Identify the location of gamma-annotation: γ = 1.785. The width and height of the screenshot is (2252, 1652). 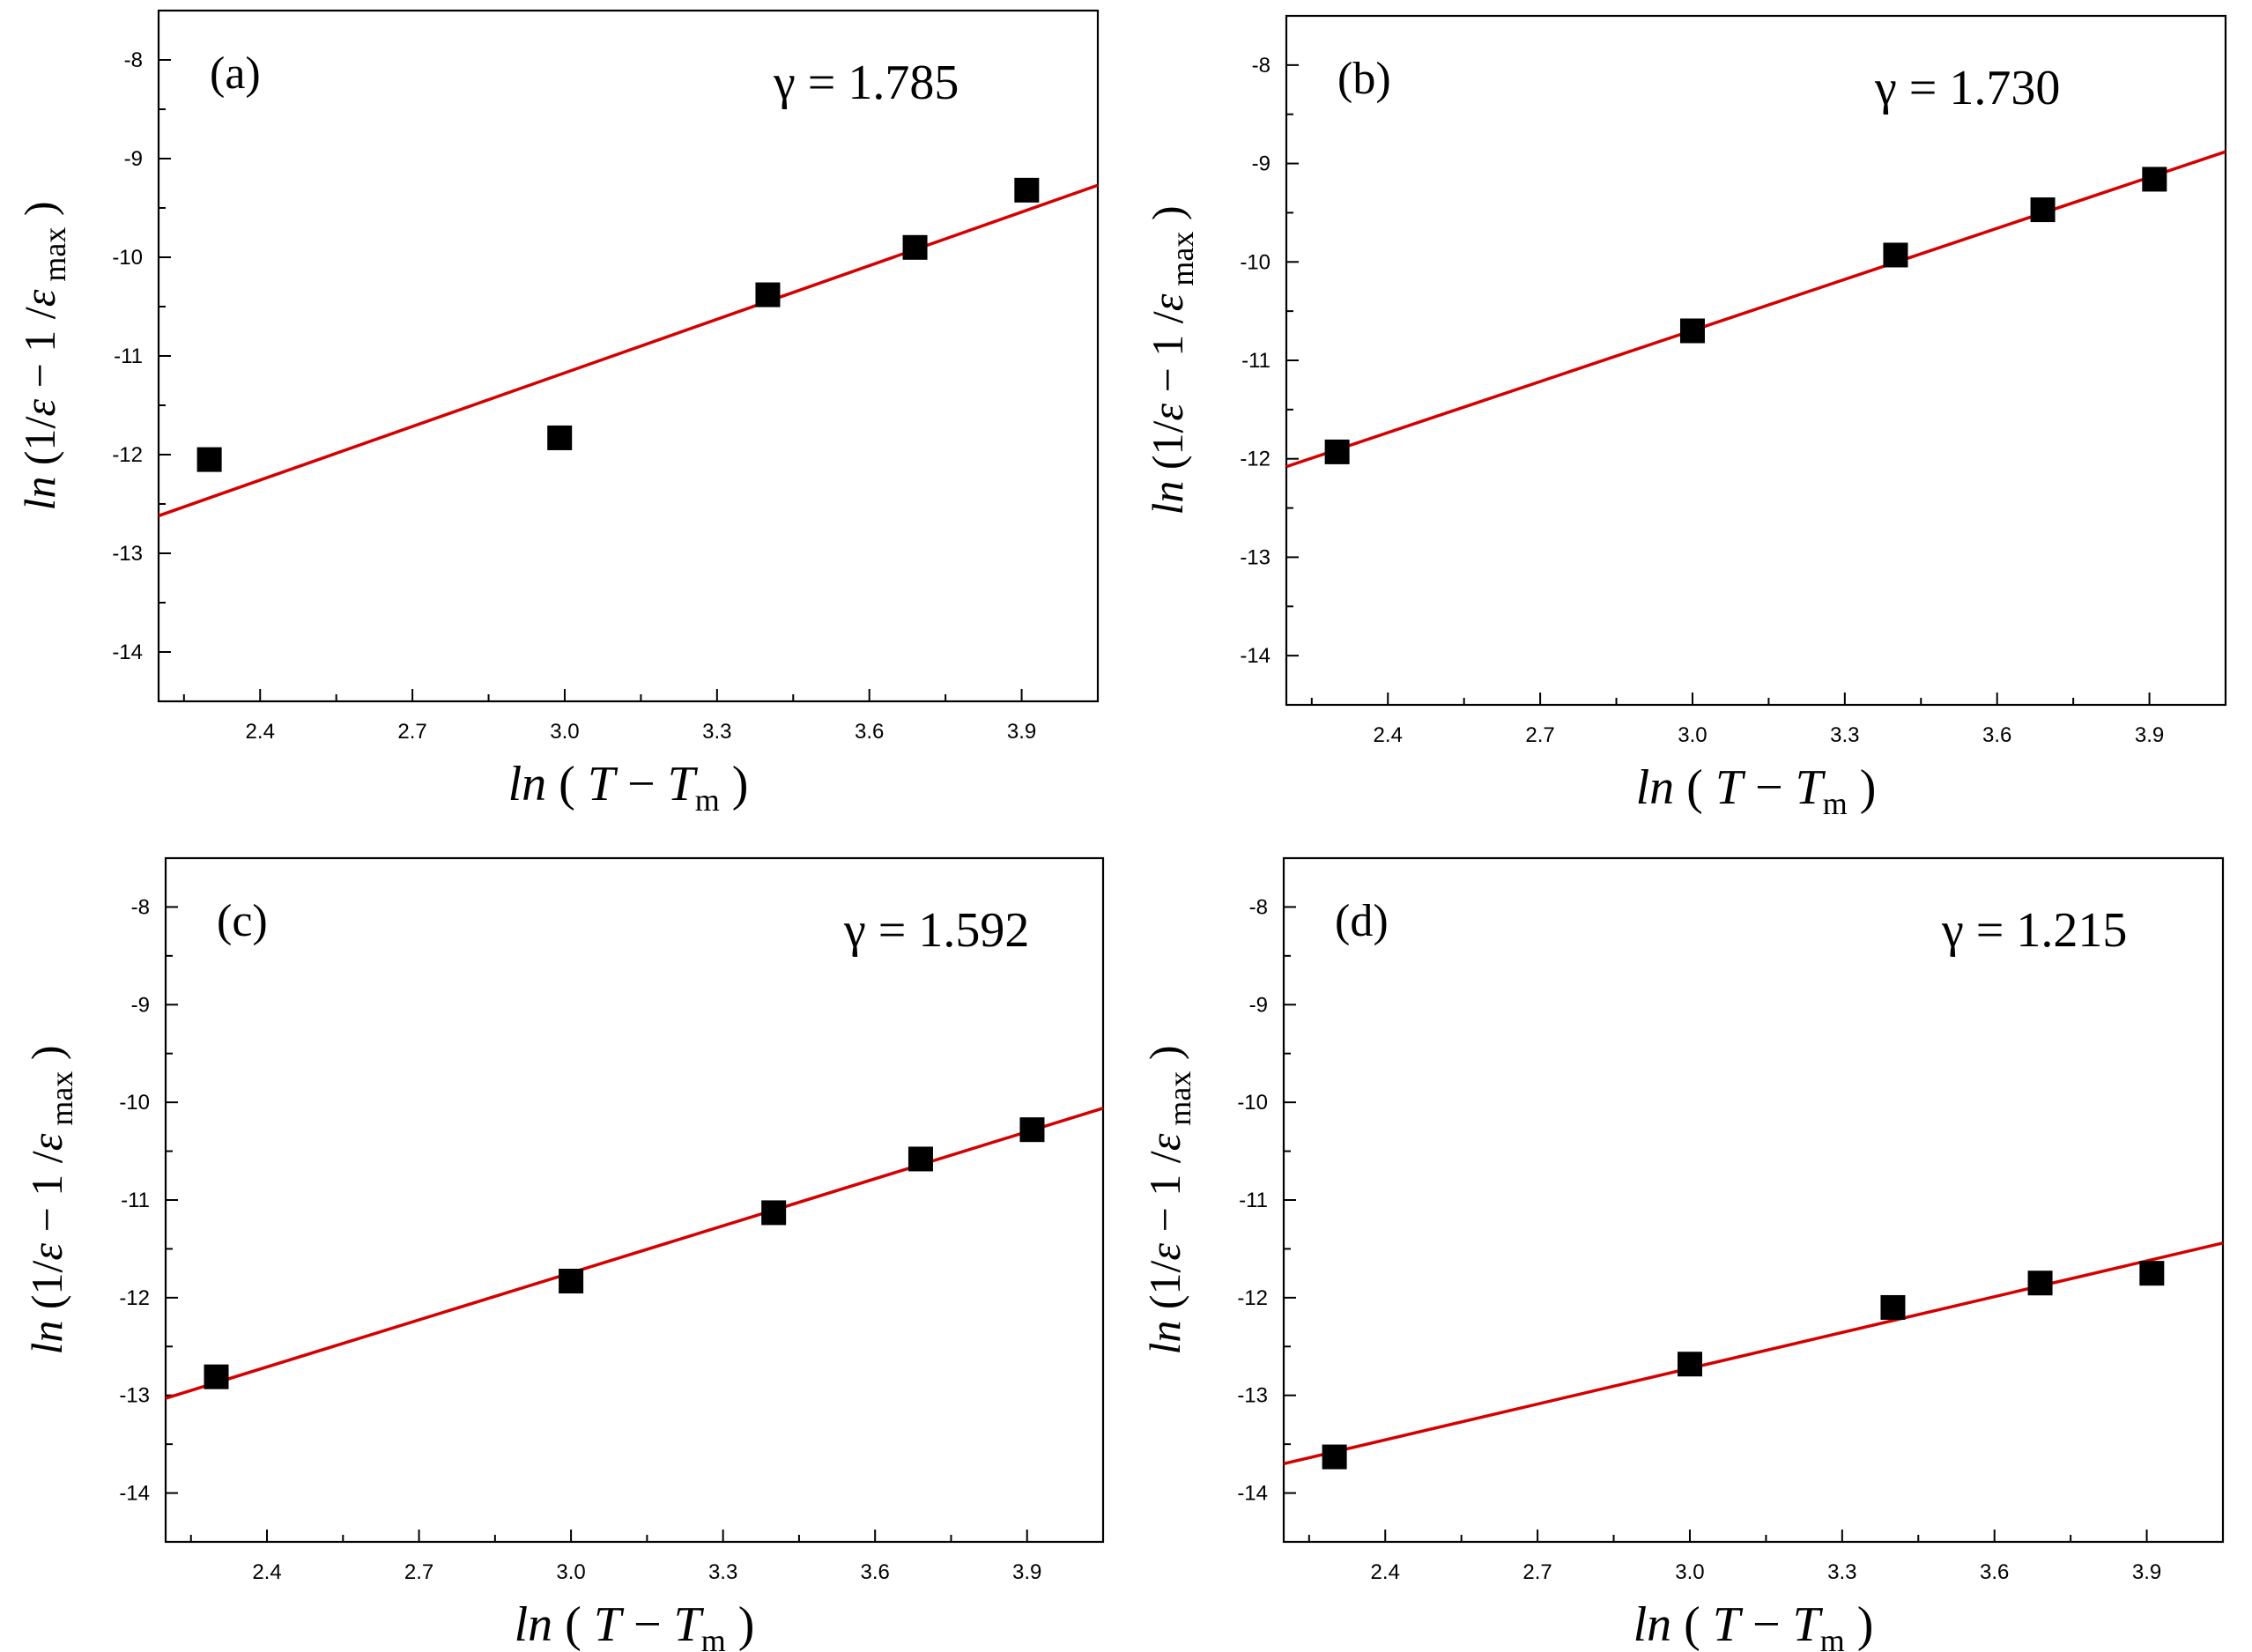
(866, 83).